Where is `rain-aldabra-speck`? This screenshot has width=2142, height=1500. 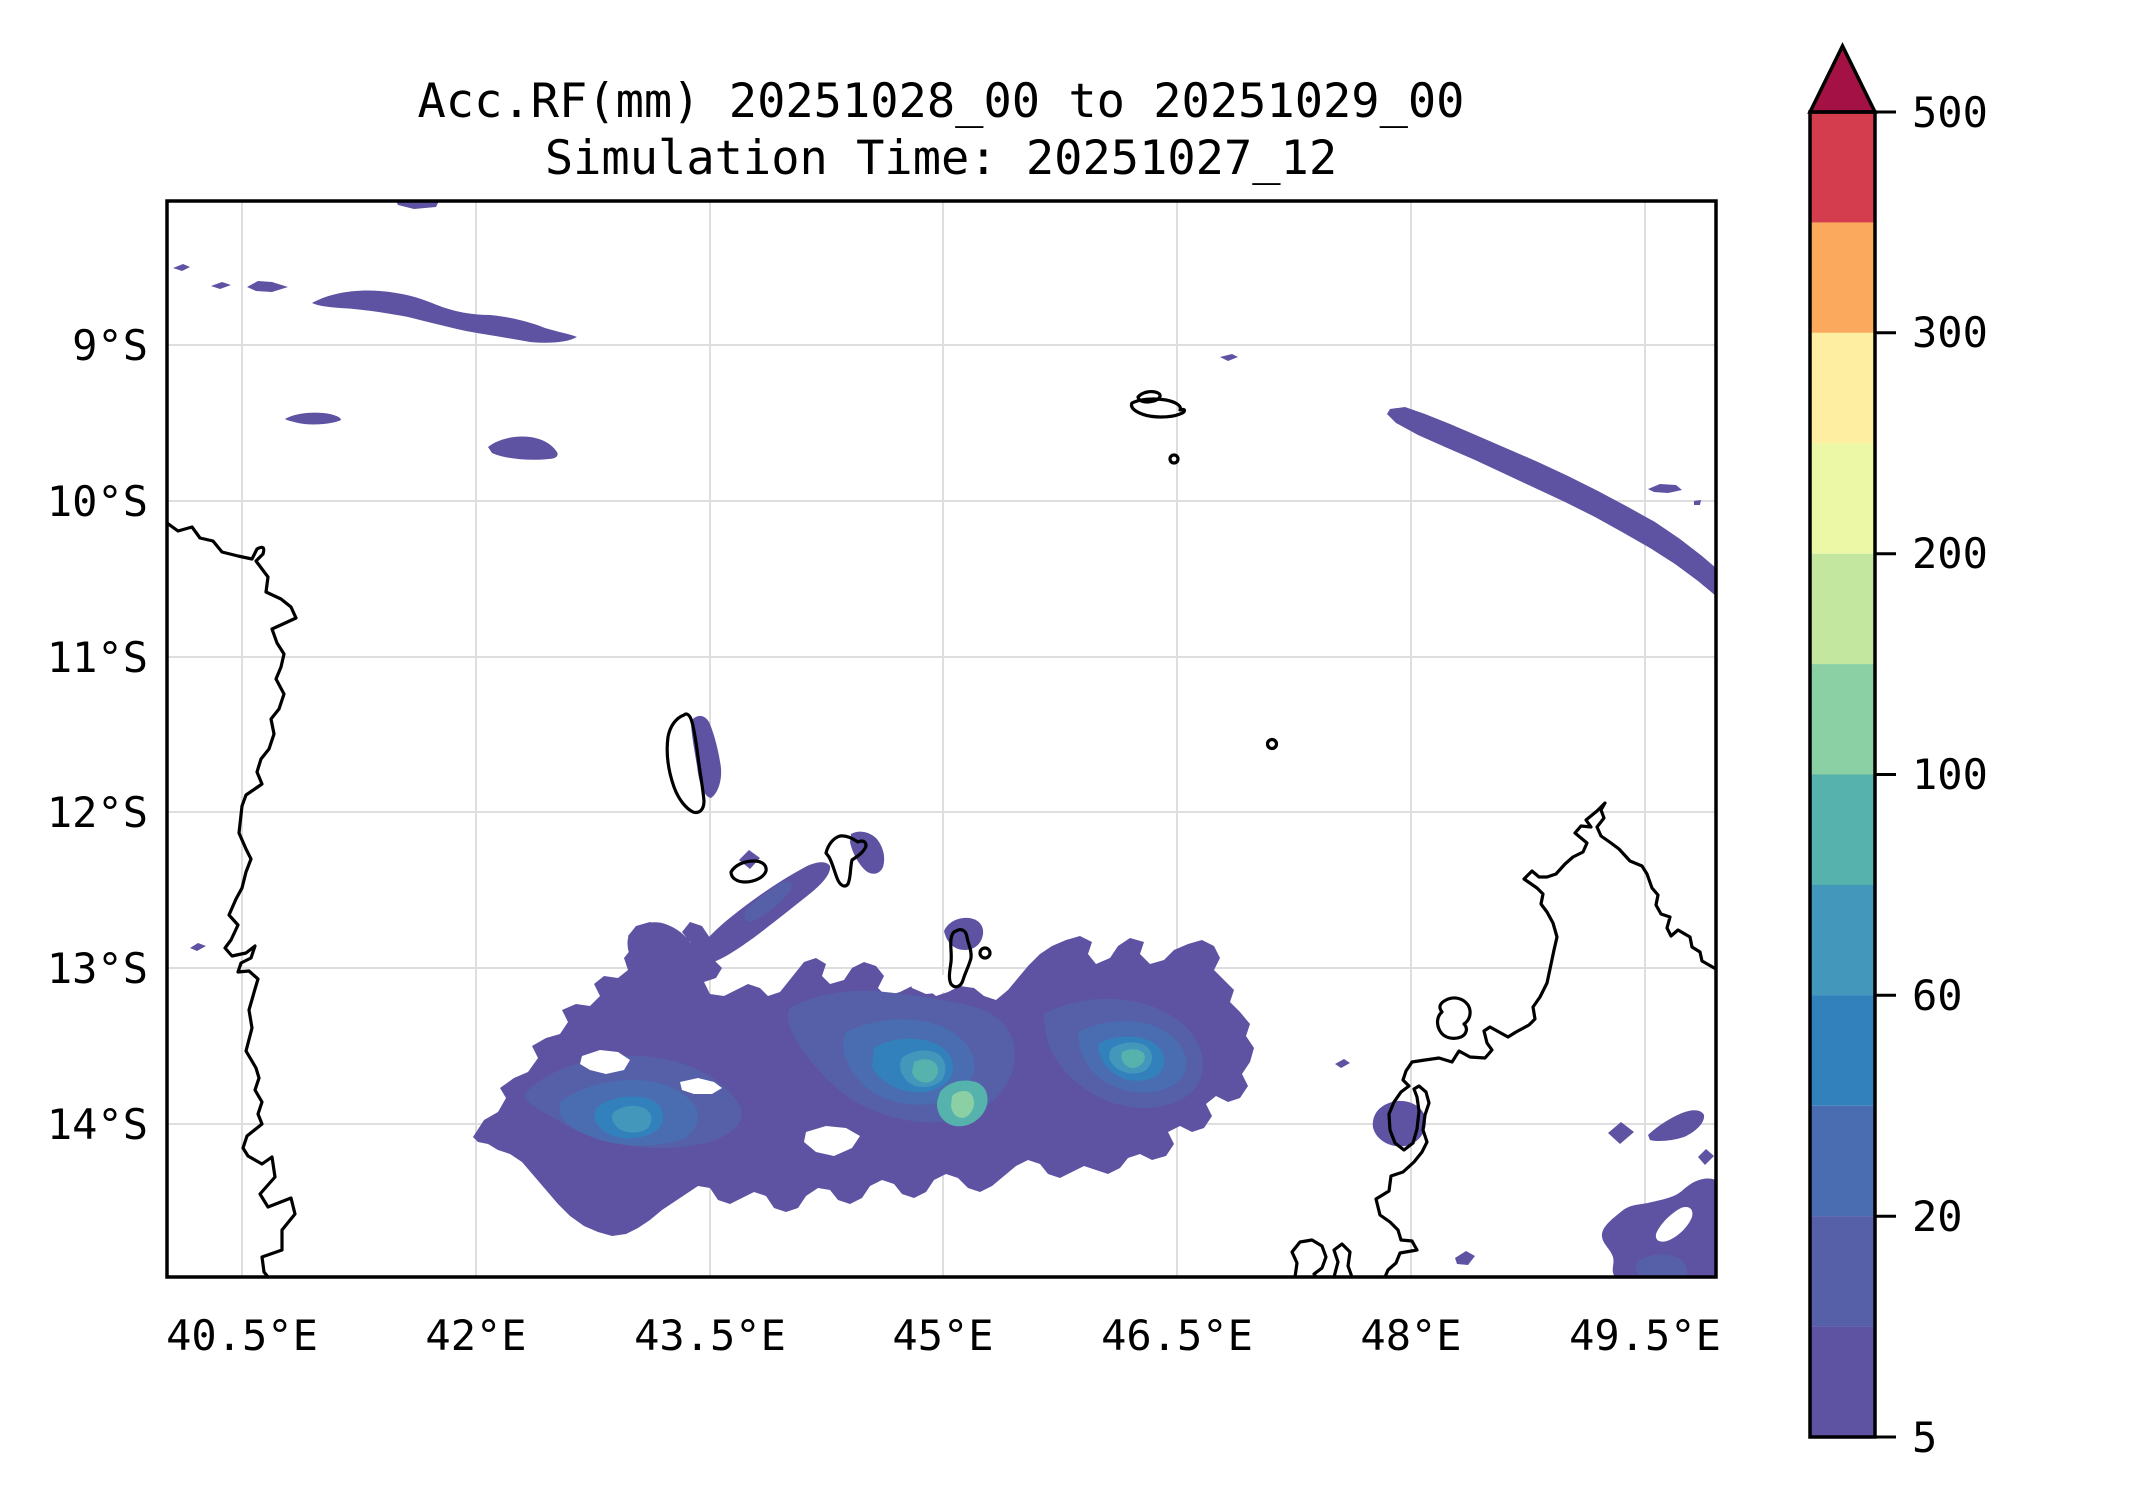 rain-aldabra-speck is located at coordinates (1229, 357).